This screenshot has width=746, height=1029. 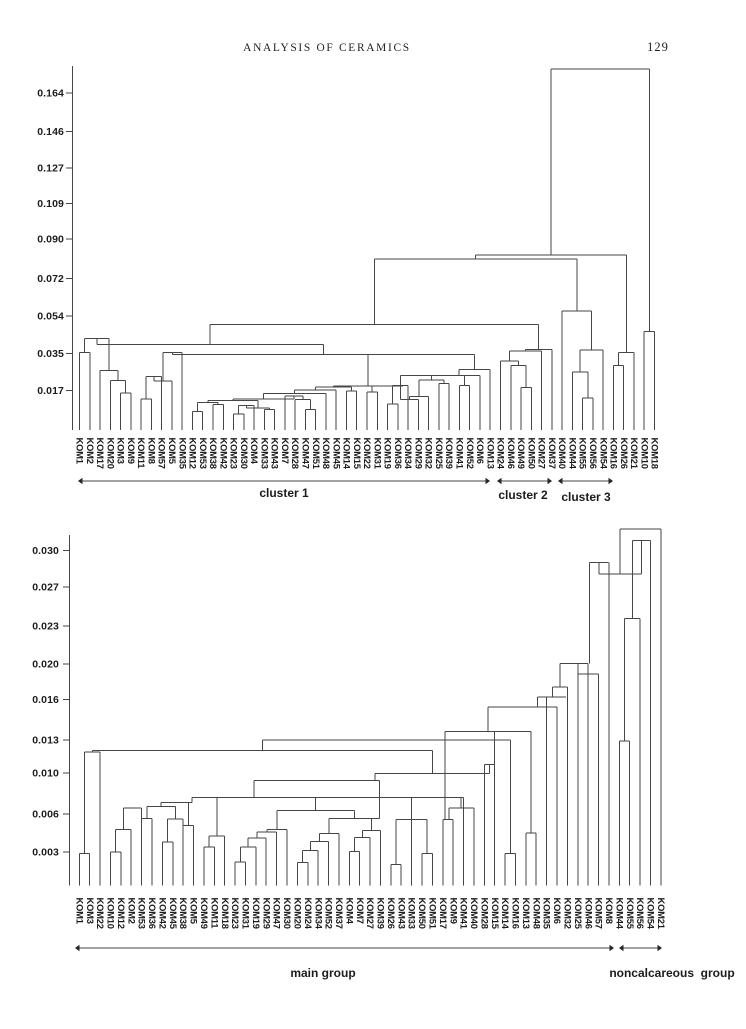 What do you see at coordinates (308, 914) in the screenshot?
I see `svg-text: KOM24` at bounding box center [308, 914].